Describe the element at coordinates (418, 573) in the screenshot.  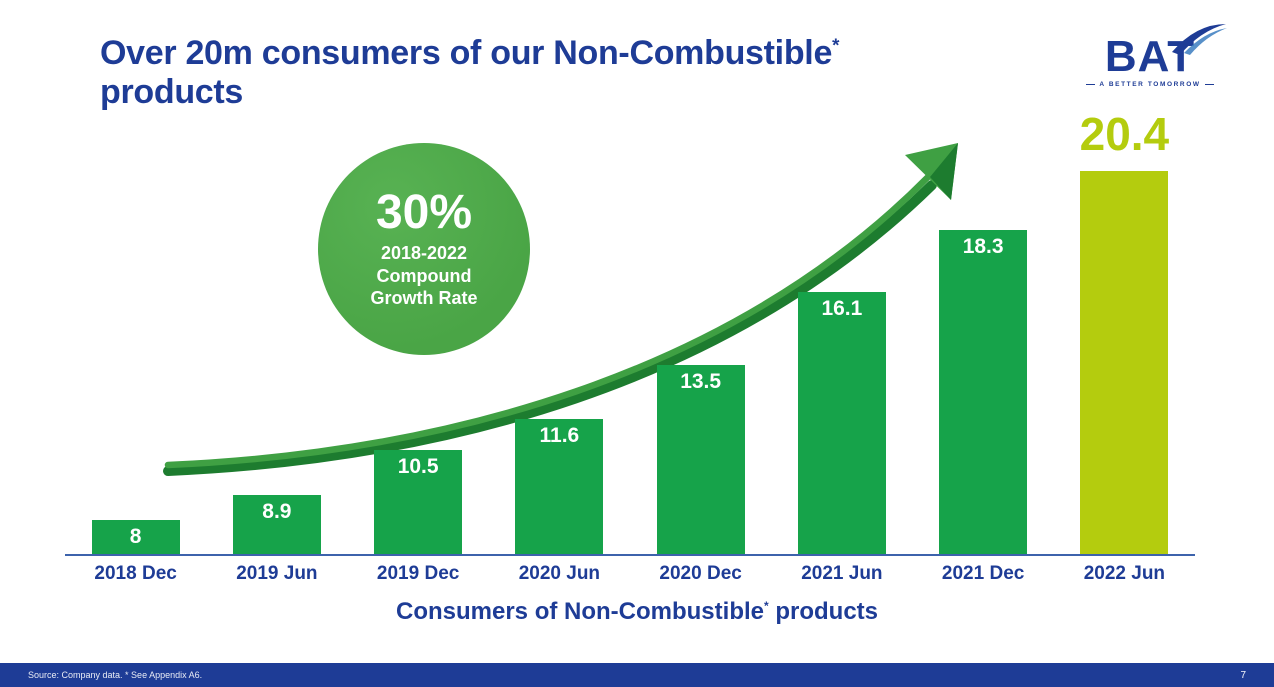
I see `x-axis-label: 2019 Dec` at that location.